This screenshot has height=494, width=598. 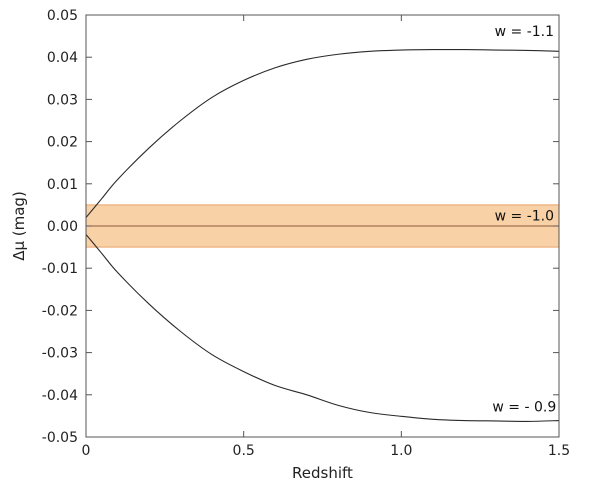 I want to click on y-tick-label: -0.05, so click(x=60, y=438).